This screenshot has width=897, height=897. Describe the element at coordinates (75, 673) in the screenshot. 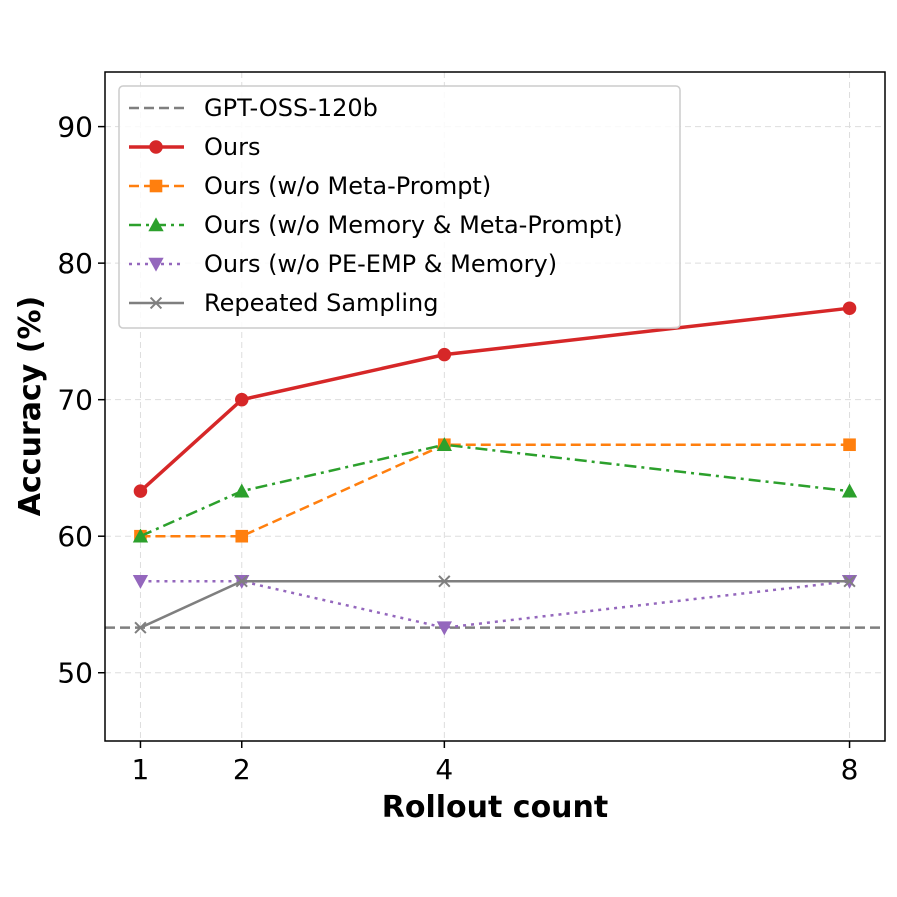

I see `y-tick-label: 50` at that location.